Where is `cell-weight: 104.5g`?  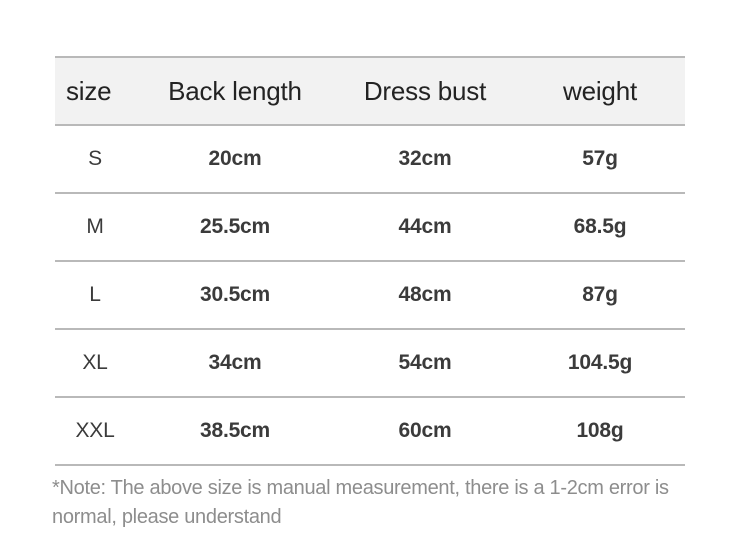 cell-weight: 104.5g is located at coordinates (600, 363).